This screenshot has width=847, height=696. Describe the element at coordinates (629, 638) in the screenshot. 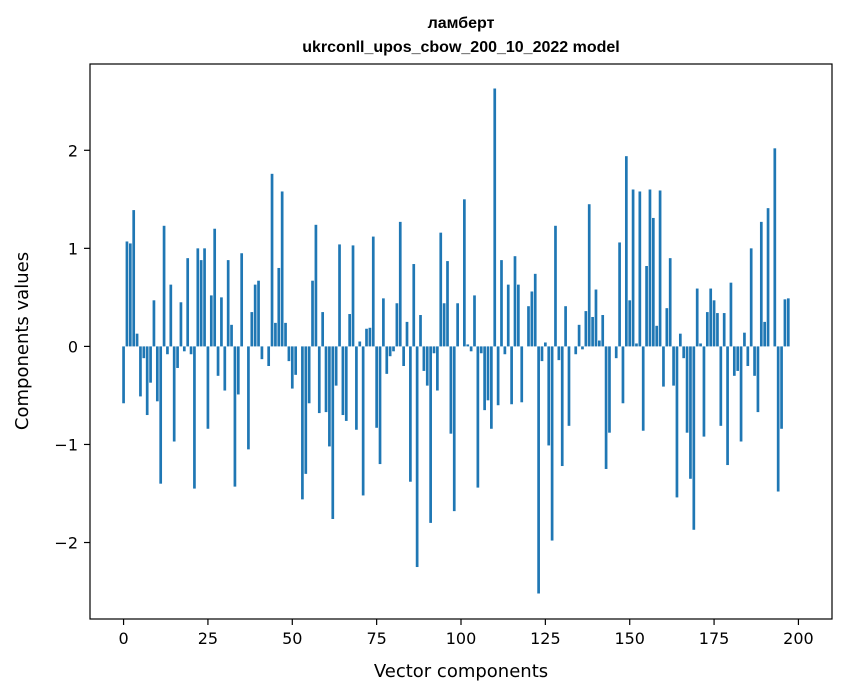

I see `x-tick-label: 150` at that location.